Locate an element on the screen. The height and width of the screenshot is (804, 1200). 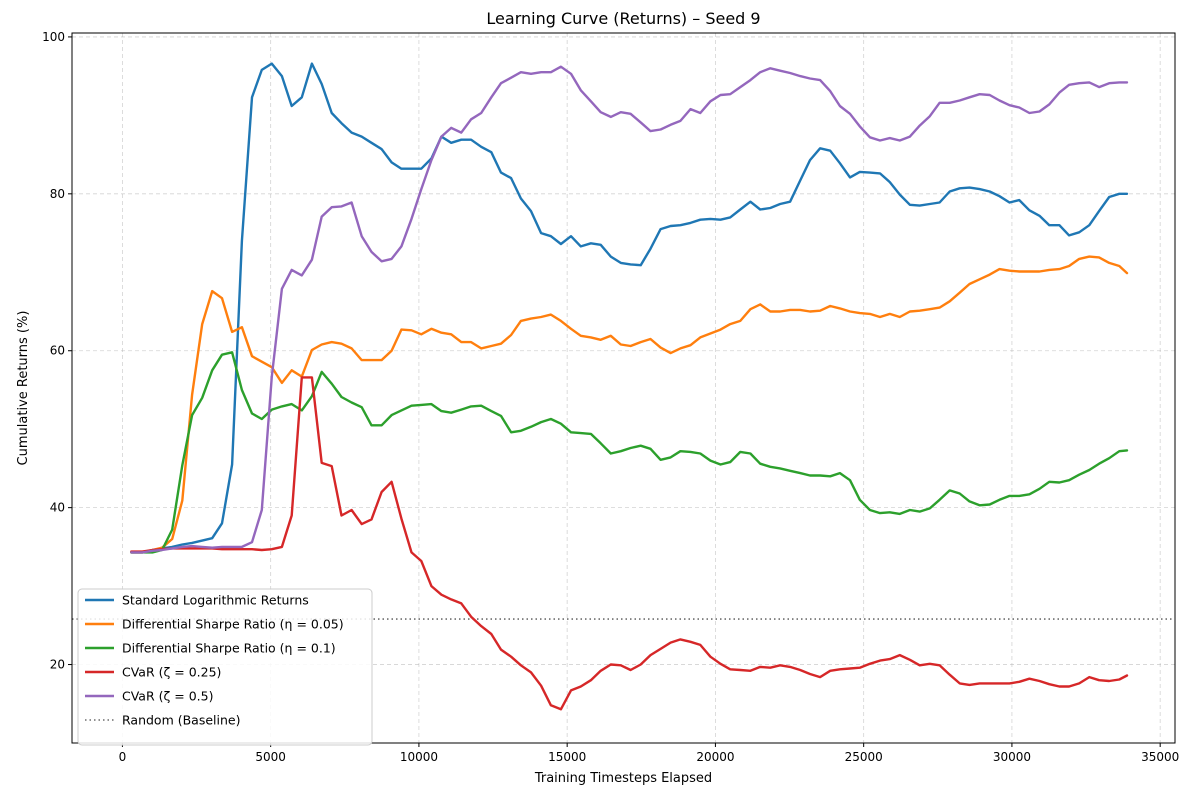
x-tick-label: 5000 is located at coordinates (270, 757).